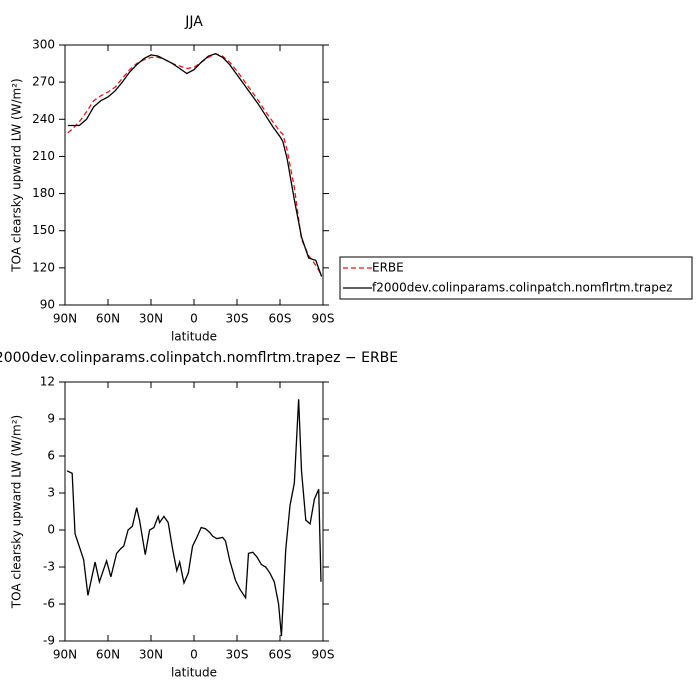 The height and width of the screenshot is (700, 700). I want to click on y-tick-label: 6, so click(51, 456).